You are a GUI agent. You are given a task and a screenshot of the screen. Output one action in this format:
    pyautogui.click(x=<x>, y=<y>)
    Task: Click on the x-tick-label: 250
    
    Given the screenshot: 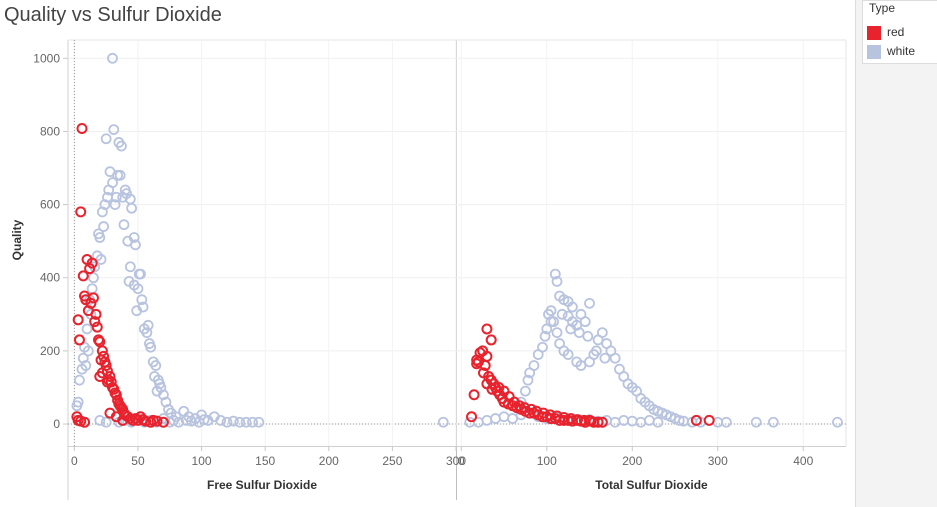 What is the action you would take?
    pyautogui.click(x=392, y=461)
    